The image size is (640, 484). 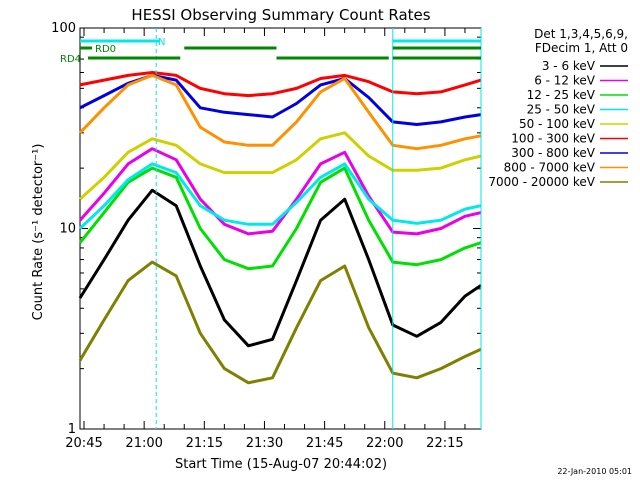 I want to click on footer-date: 22-Jan-2010 05:01, so click(x=594, y=471).